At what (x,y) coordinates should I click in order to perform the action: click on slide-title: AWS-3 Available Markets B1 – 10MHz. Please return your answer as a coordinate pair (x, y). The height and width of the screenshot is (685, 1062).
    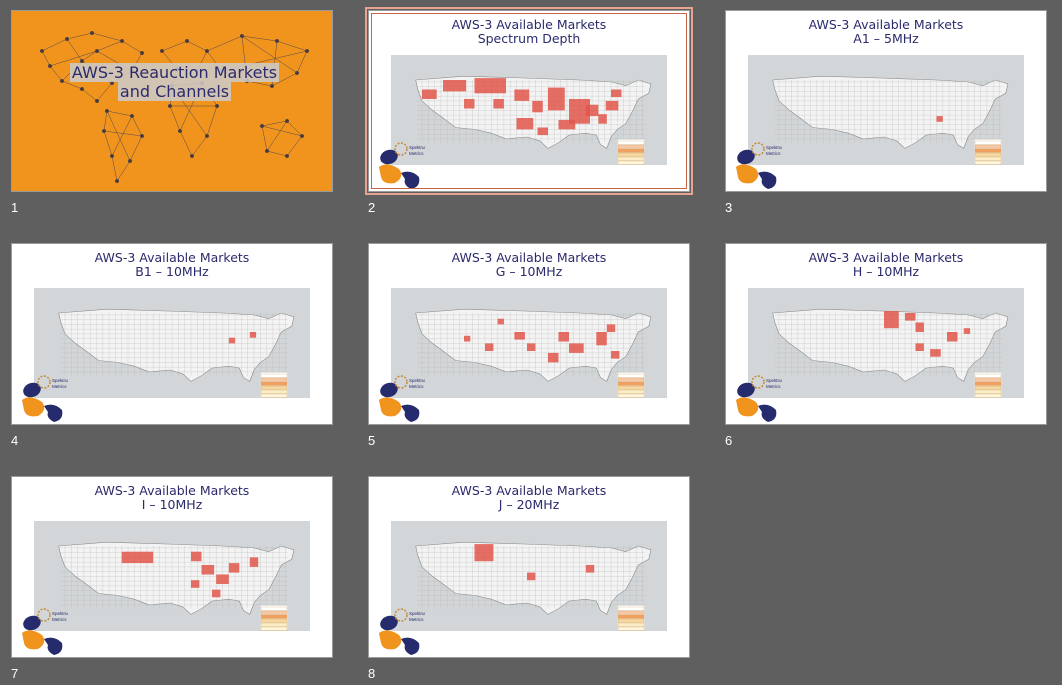
    Looking at the image, I should click on (172, 265).